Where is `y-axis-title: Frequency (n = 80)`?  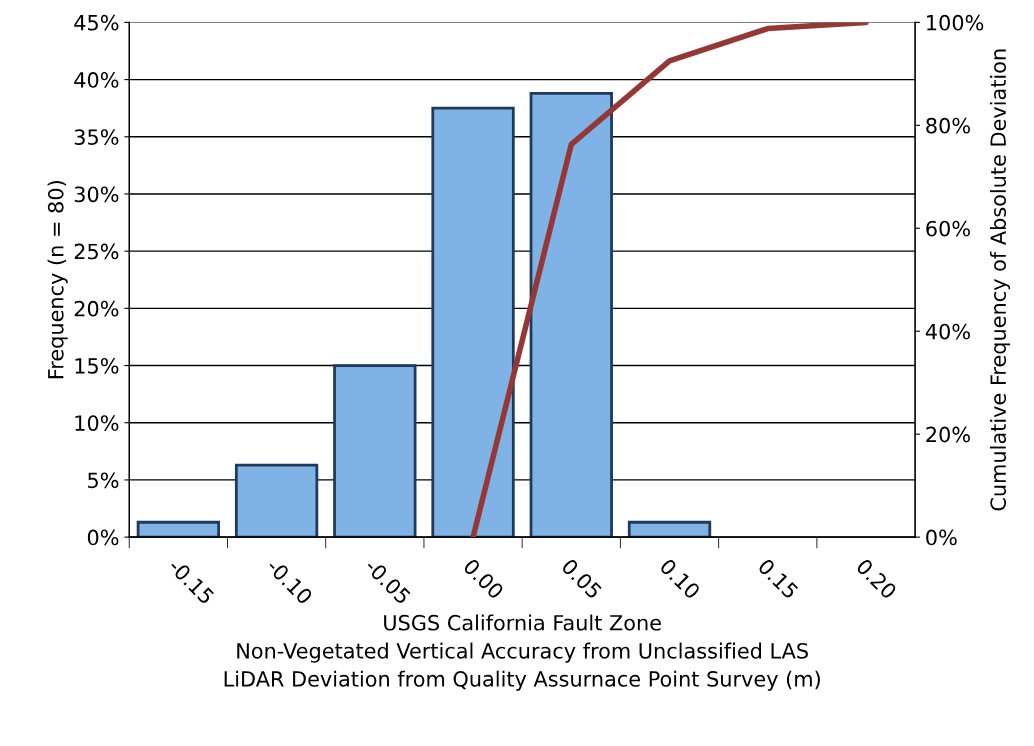 y-axis-title: Frequency (n = 80) is located at coordinates (57, 280).